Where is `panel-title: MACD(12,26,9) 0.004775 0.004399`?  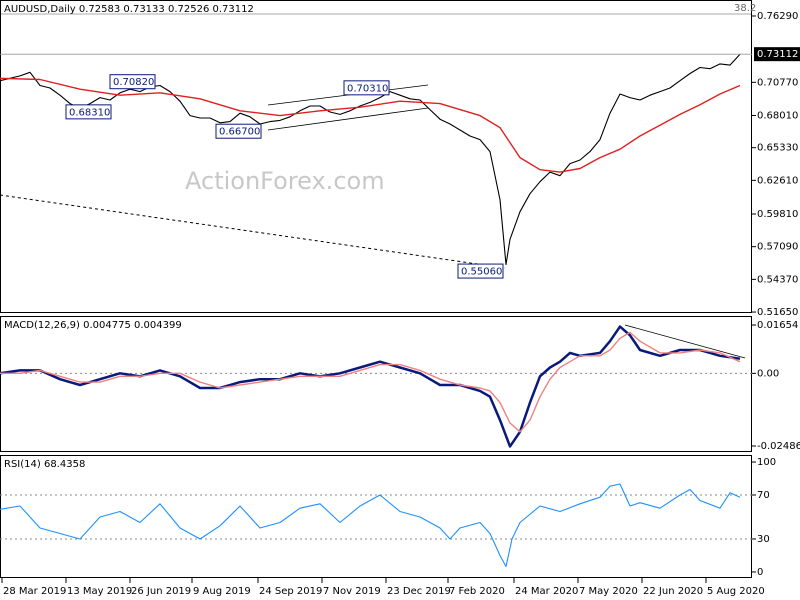
panel-title: MACD(12,26,9) 0.004775 0.004399 is located at coordinates (93, 325).